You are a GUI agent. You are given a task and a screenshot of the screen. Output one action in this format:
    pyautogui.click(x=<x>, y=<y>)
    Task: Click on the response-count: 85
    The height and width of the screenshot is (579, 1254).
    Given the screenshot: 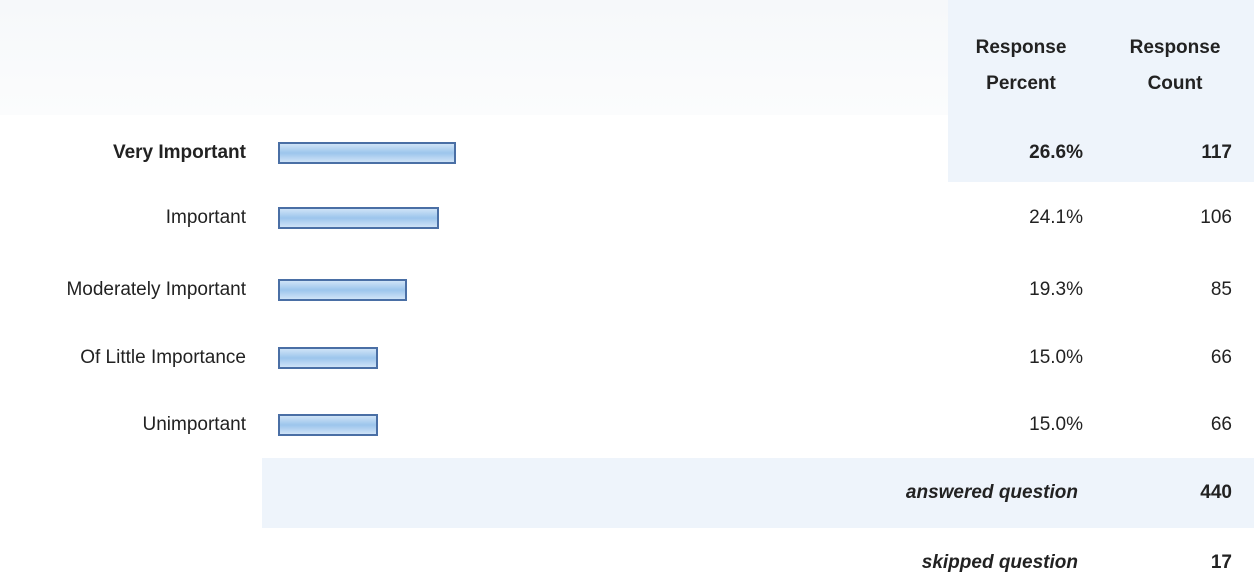 What is the action you would take?
    pyautogui.click(x=1221, y=289)
    